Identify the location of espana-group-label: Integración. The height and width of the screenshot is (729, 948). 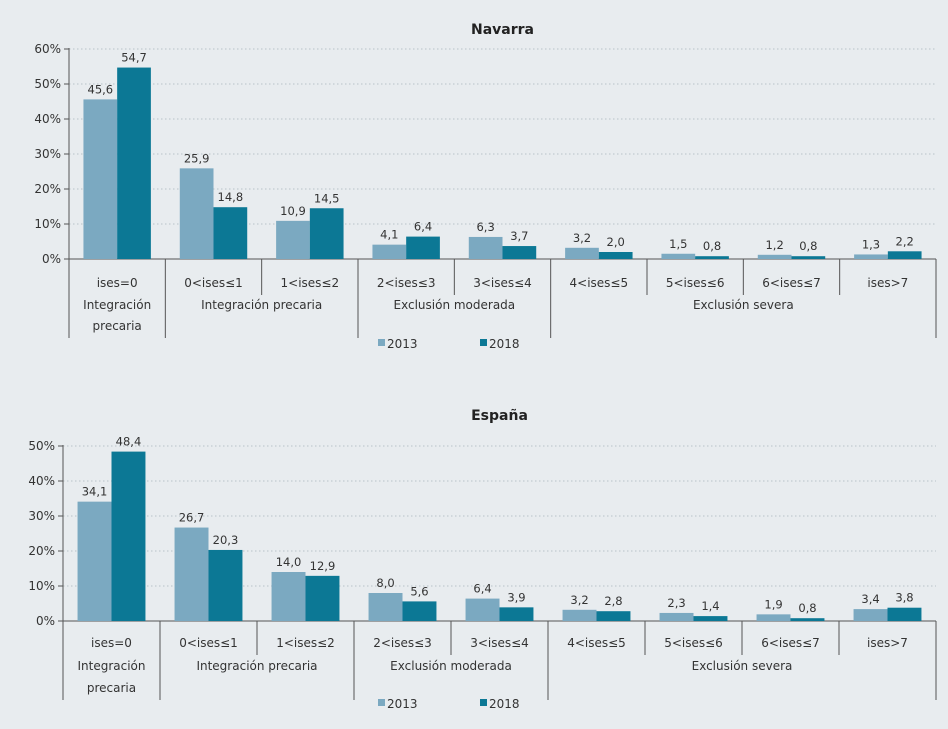
(111, 666).